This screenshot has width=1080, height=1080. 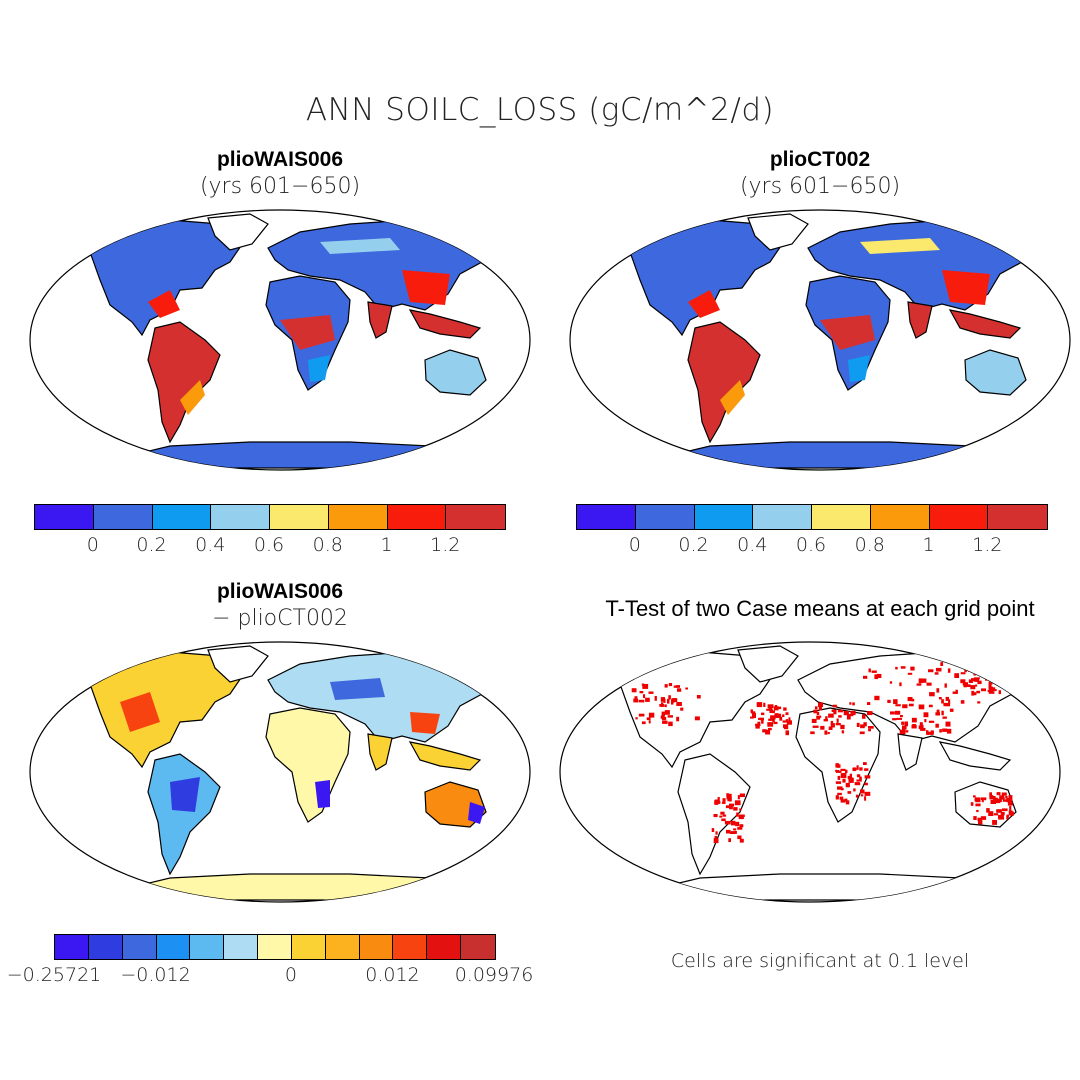 I want to click on panel-subtitle-top-left: (yrs 601−650), so click(x=280, y=186).